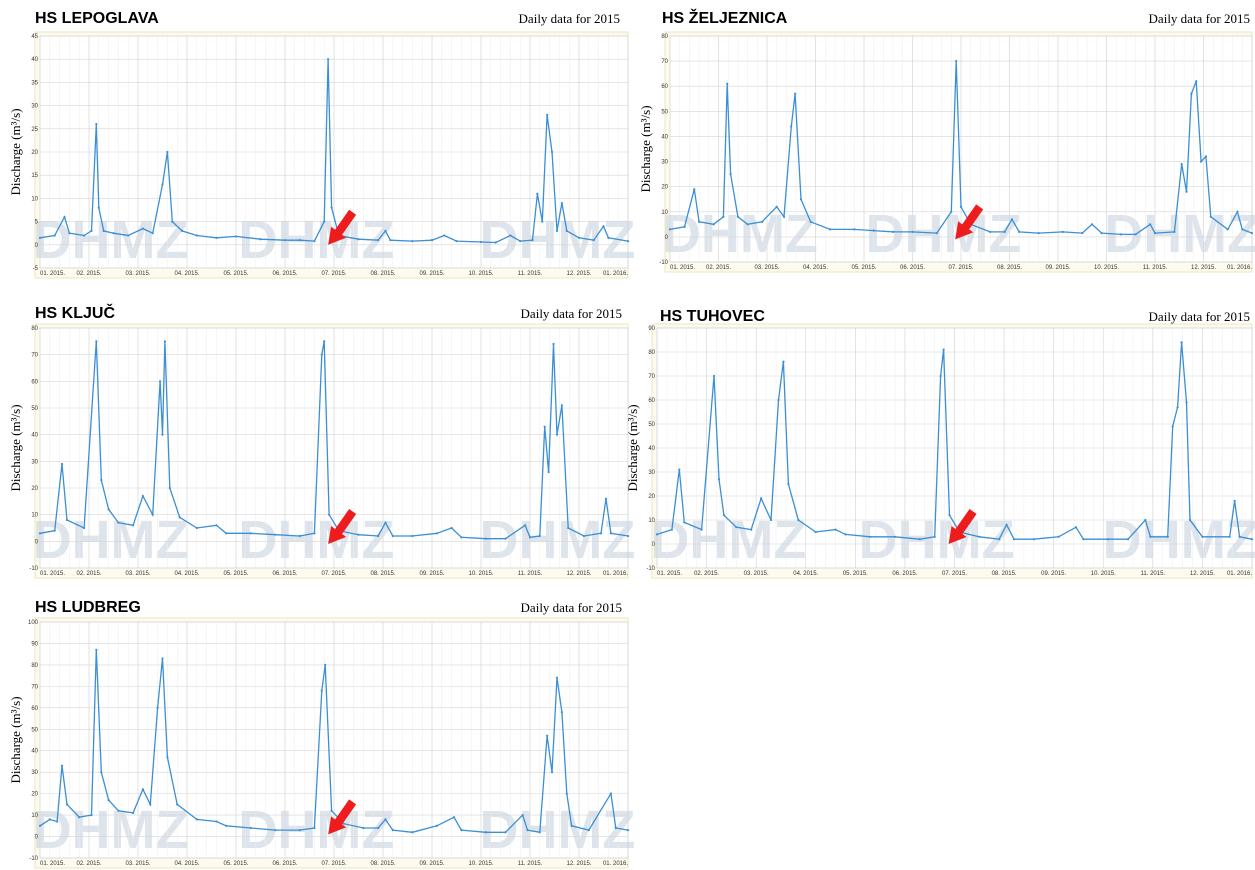 This screenshot has width=1255, height=870. What do you see at coordinates (34, 773) in the screenshot?
I see `y-tick-label: 30` at bounding box center [34, 773].